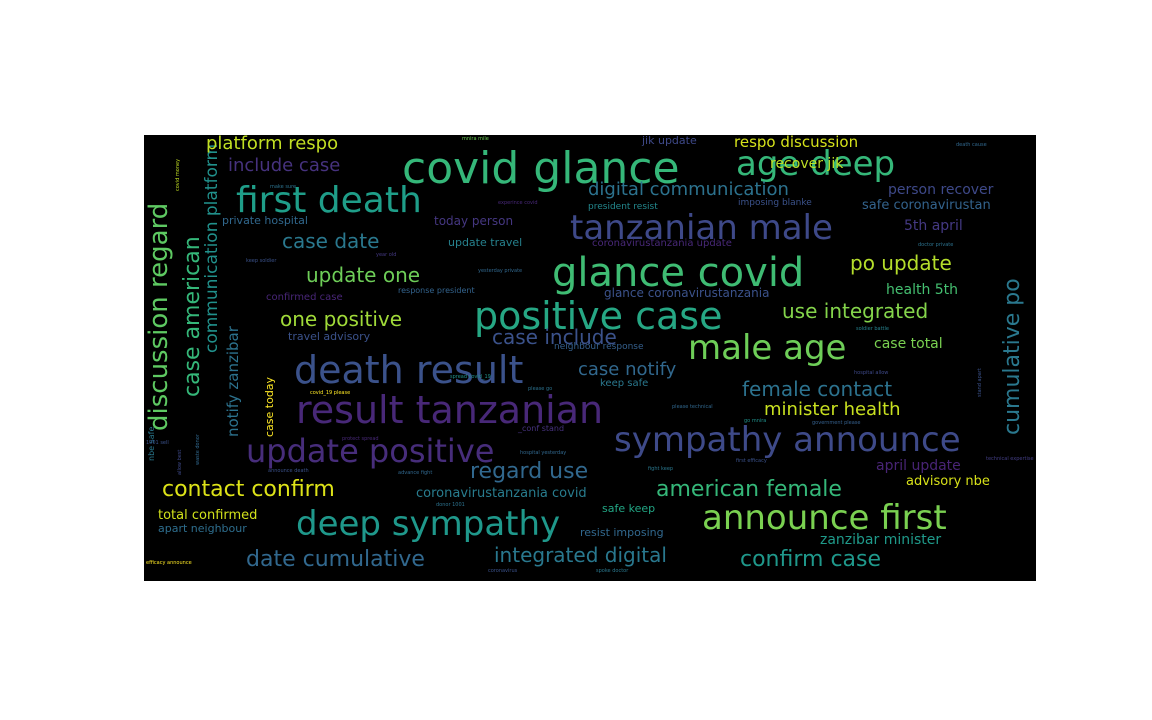 The image size is (1152, 720). What do you see at coordinates (908, 344) in the screenshot?
I see `word: case total` at bounding box center [908, 344].